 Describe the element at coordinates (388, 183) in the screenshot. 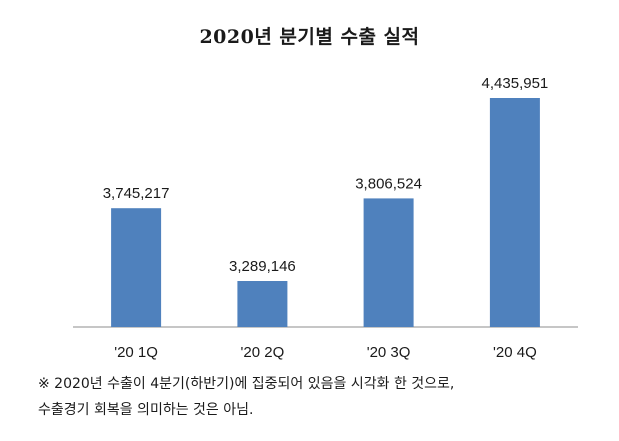

I see `bar-value-label-3: 3,806,524` at that location.